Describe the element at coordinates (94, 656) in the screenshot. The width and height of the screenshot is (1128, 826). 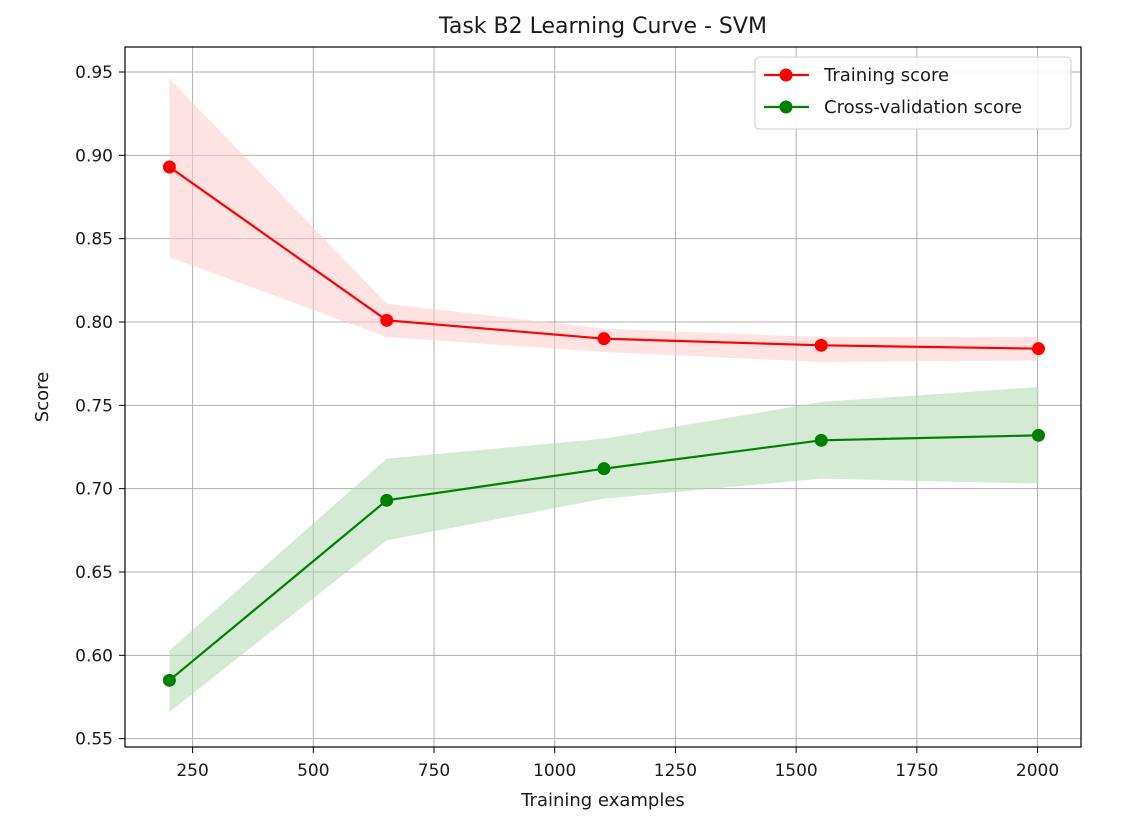
I see `y-tick-label: 0.60` at that location.